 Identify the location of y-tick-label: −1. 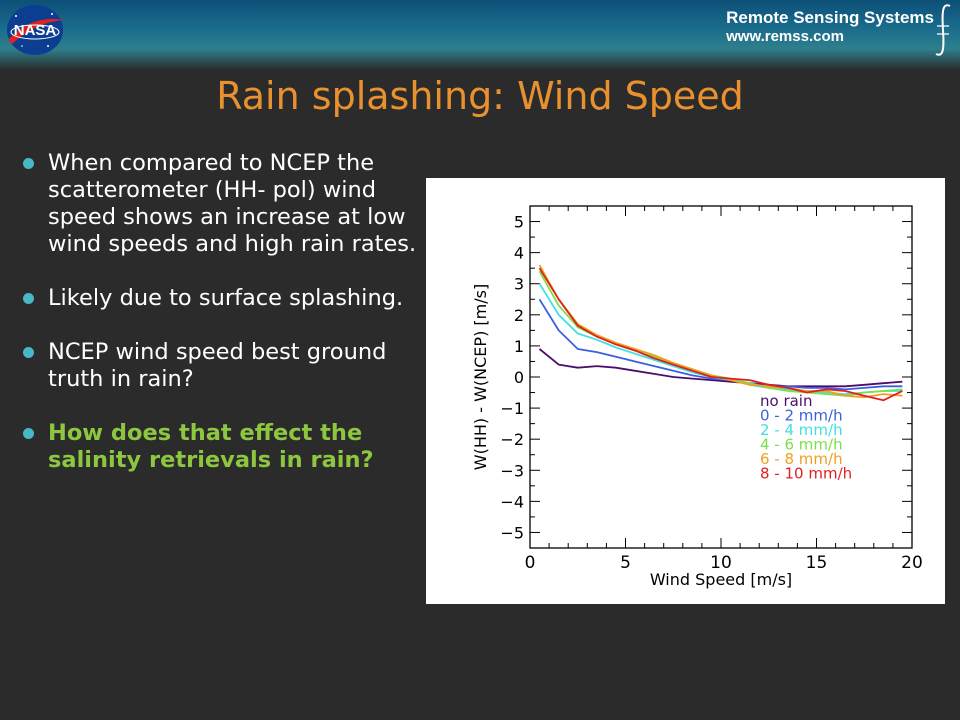
(512, 408).